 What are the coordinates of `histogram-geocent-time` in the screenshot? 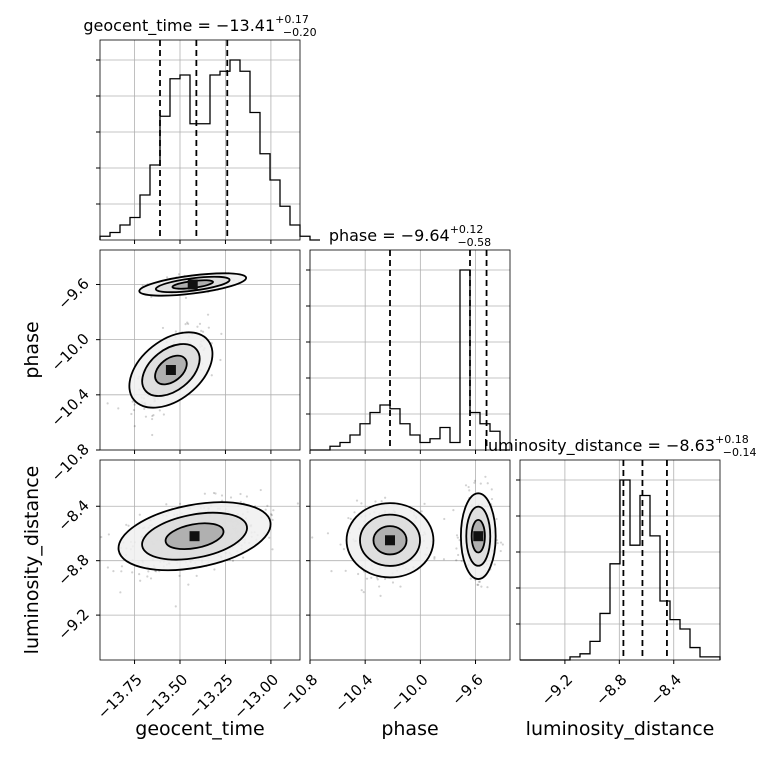 It's located at (209, 150).